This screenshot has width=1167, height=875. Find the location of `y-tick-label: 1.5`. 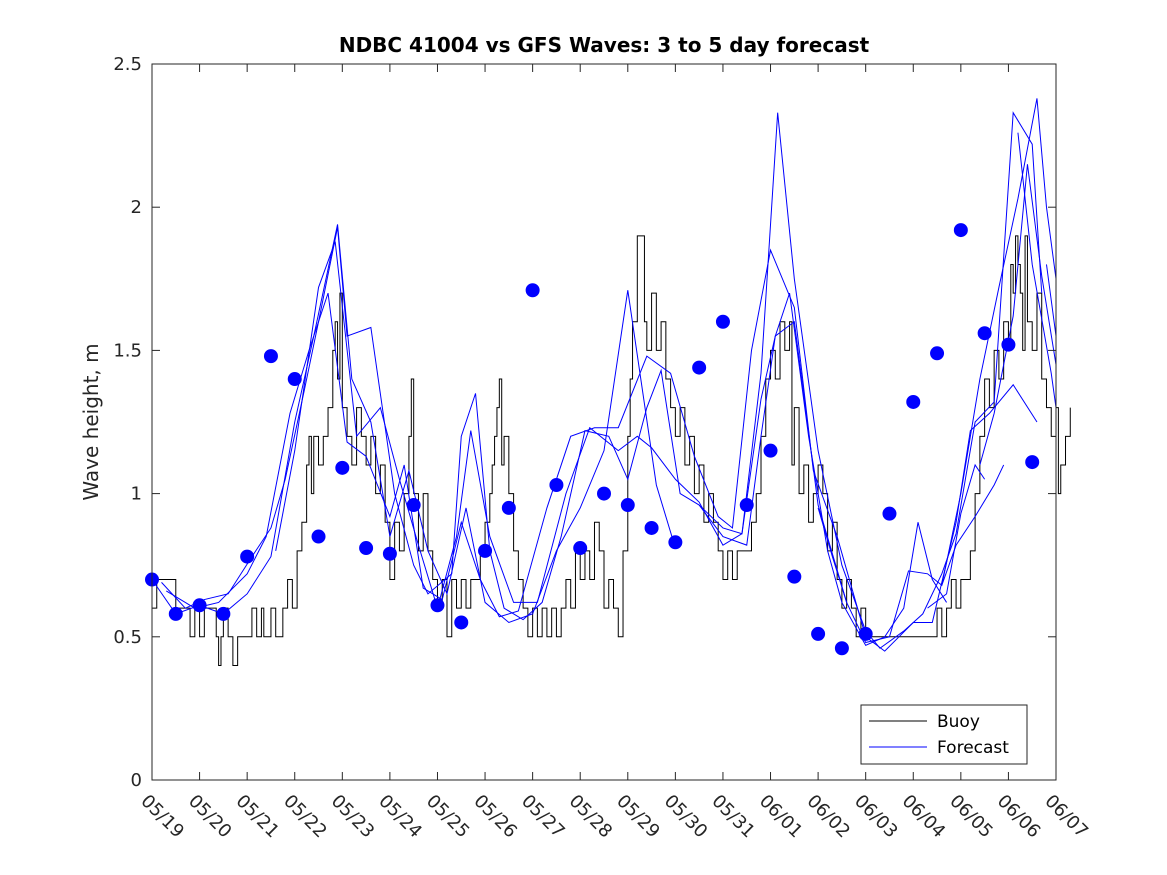

y-tick-label: 1.5 is located at coordinates (127, 350).